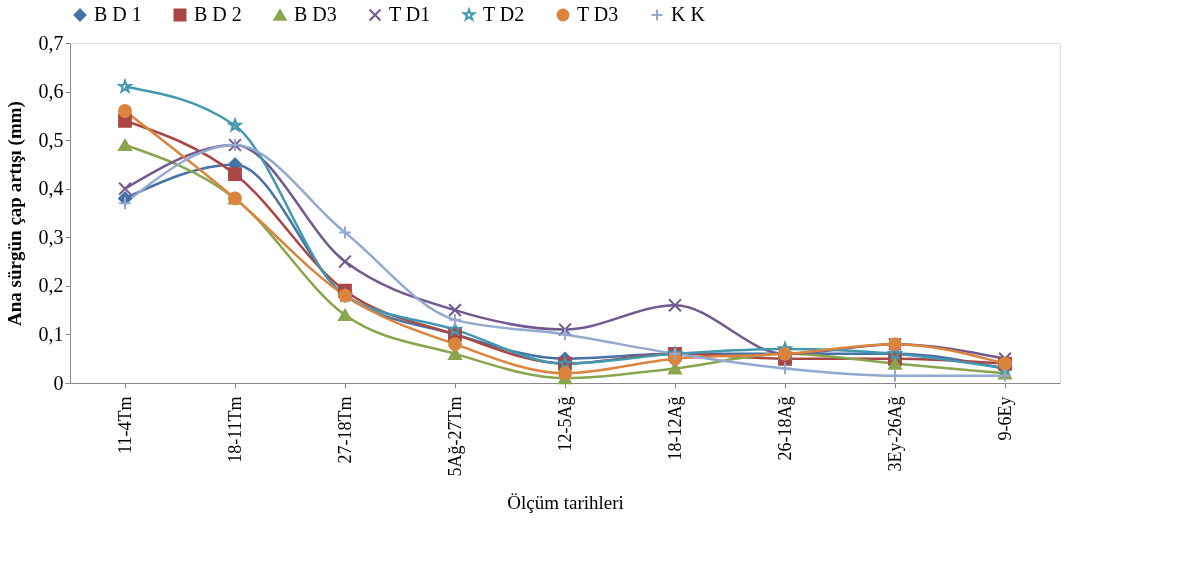  Describe the element at coordinates (564, 424) in the screenshot. I see `x-tick-label: 12-5Ağ` at that location.